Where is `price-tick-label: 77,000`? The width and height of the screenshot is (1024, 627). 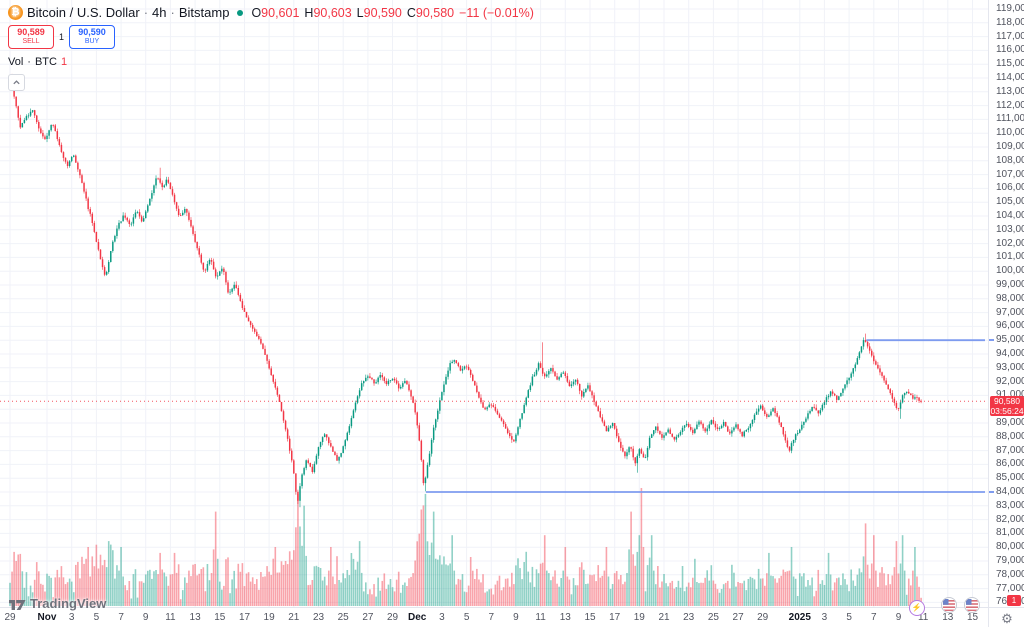 price-tick-label: 77,000 is located at coordinates (1010, 588).